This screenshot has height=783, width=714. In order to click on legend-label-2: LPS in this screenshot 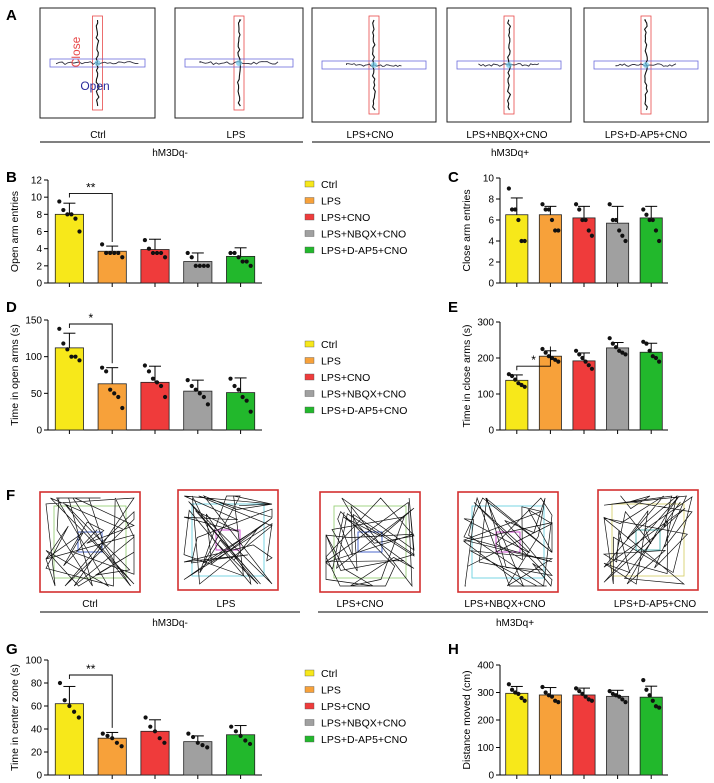, I will do `click(331, 362)`.